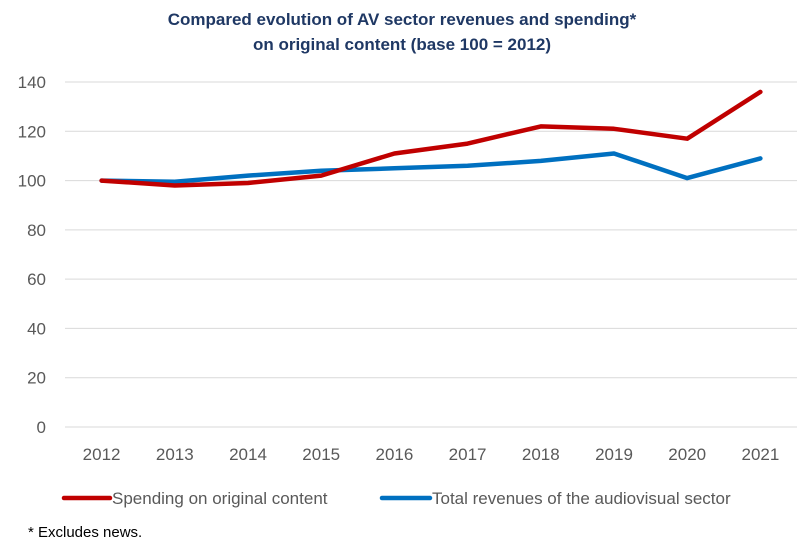 Image resolution: width=805 pixels, height=541 pixels. Describe the element at coordinates (102, 454) in the screenshot. I see `x-tick-label-2012: 2012` at that location.